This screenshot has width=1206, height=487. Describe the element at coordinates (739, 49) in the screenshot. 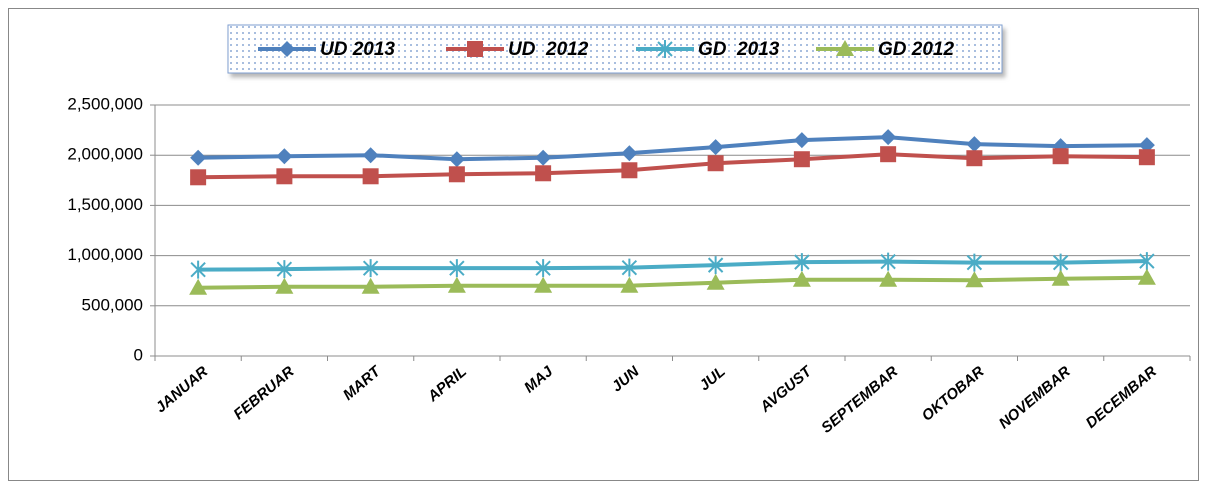

I see `legend-label: GD 2013` at that location.